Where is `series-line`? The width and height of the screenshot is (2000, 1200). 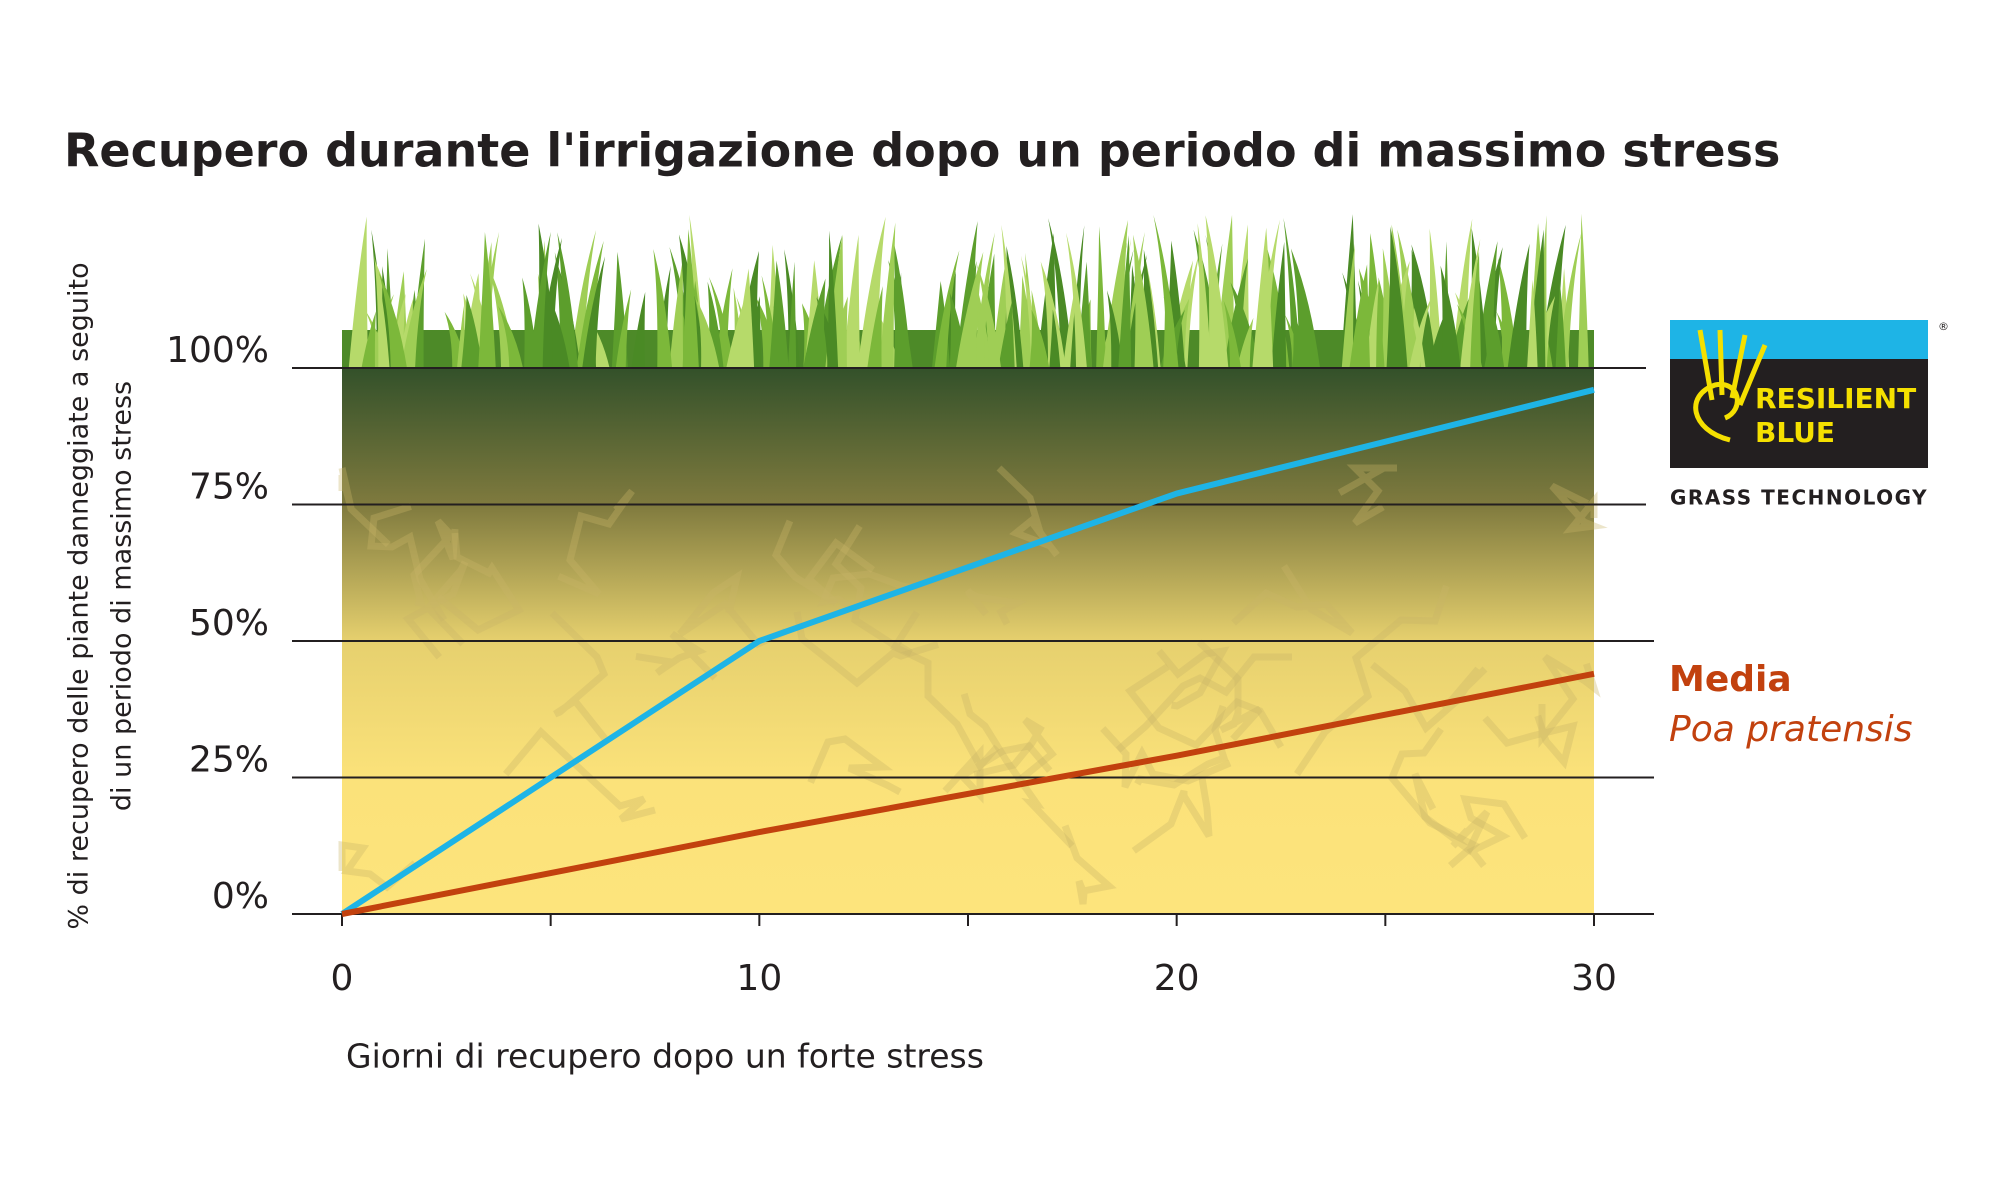
series-line is located at coordinates (968, 793).